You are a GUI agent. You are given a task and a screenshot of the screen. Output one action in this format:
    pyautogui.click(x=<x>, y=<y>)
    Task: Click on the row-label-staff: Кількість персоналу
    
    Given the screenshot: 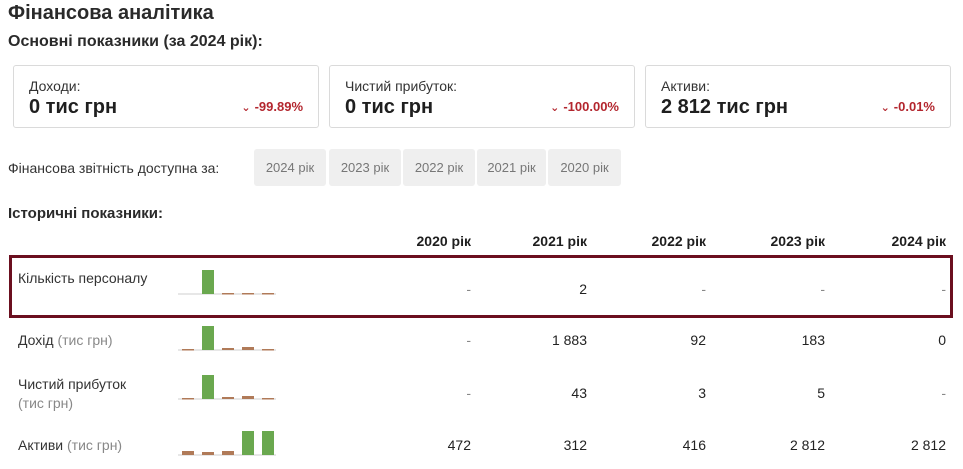 What is the action you would take?
    pyautogui.click(x=83, y=278)
    